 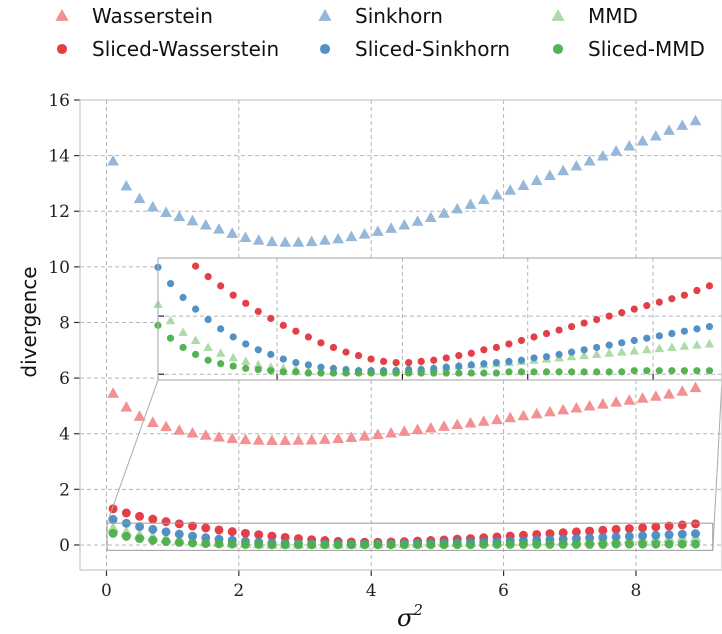 I want to click on legend-entry-mmd: MMD, so click(x=594, y=16).